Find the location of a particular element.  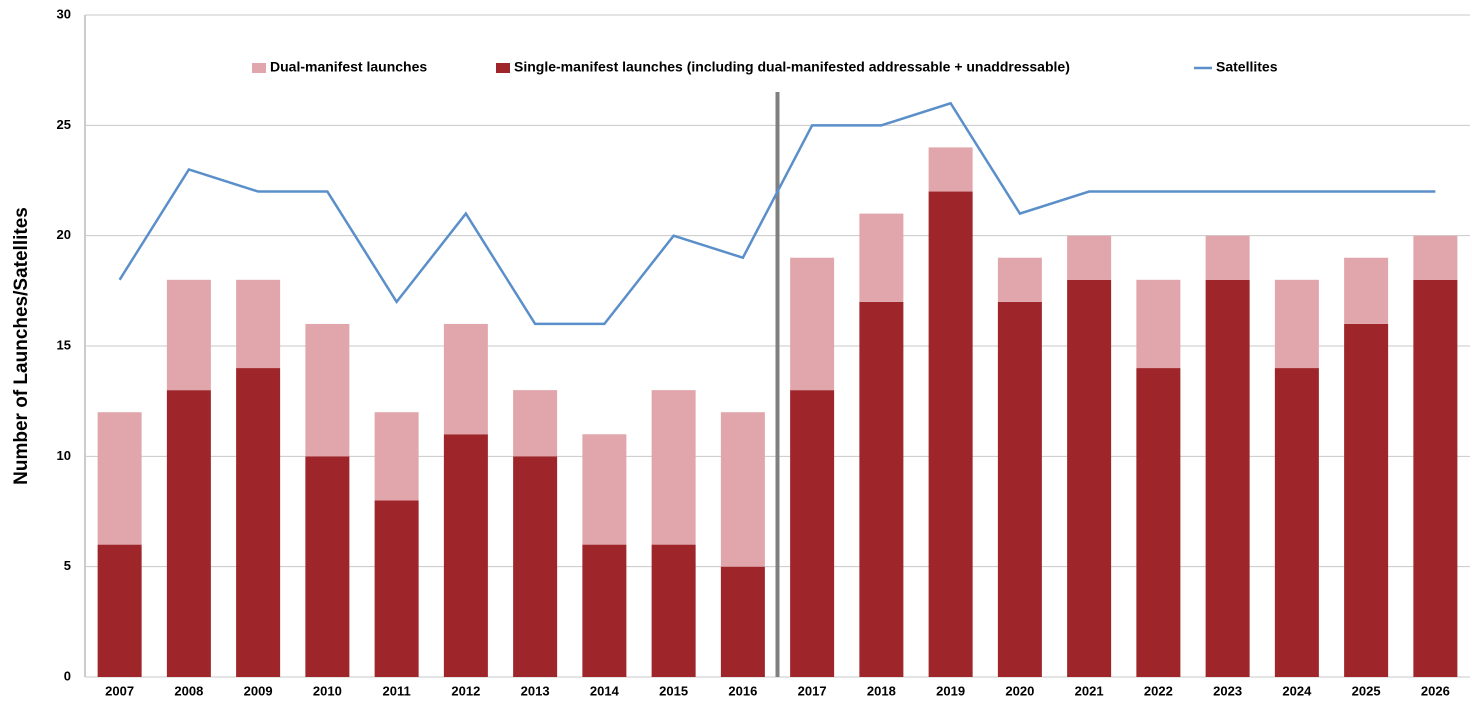

x-tick-label: 2015 is located at coordinates (673, 690).